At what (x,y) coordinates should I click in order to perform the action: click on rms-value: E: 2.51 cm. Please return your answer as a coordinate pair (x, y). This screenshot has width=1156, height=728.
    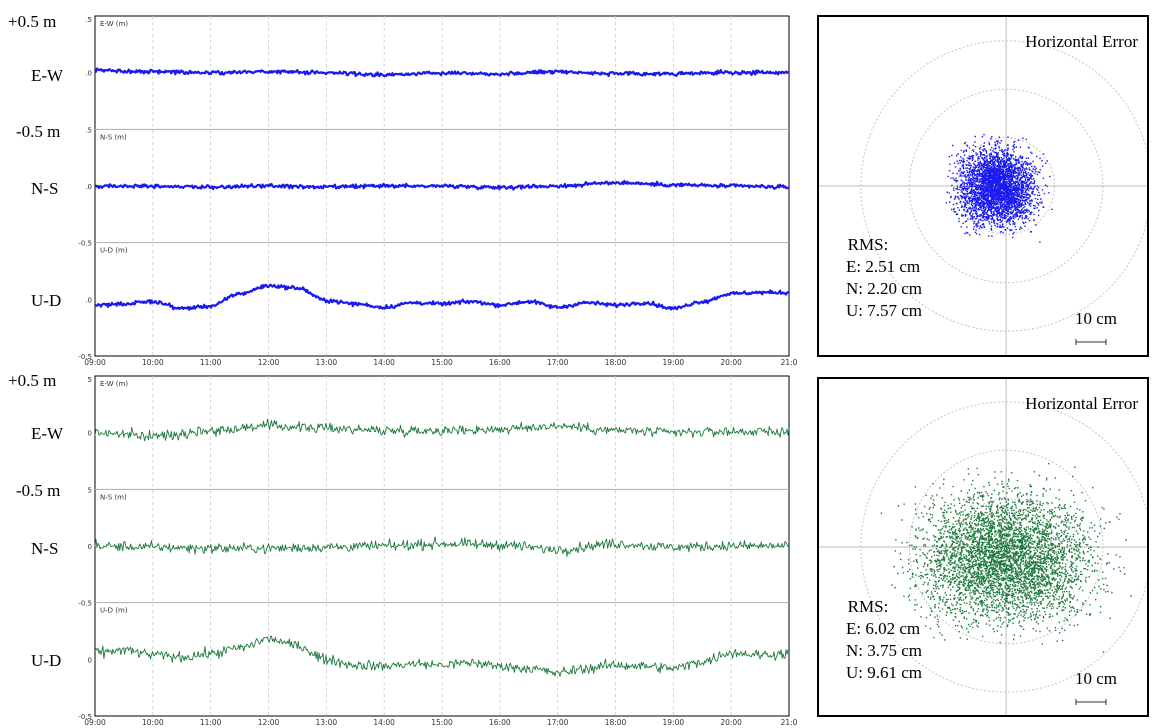
    Looking at the image, I should click on (883, 266).